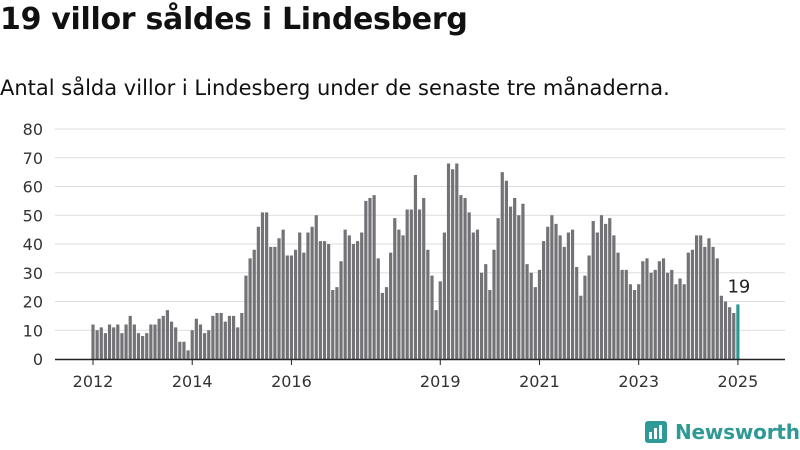  What do you see at coordinates (234, 19) in the screenshot?
I see `chart-title: 19 villor såldes i Lindesberg` at bounding box center [234, 19].